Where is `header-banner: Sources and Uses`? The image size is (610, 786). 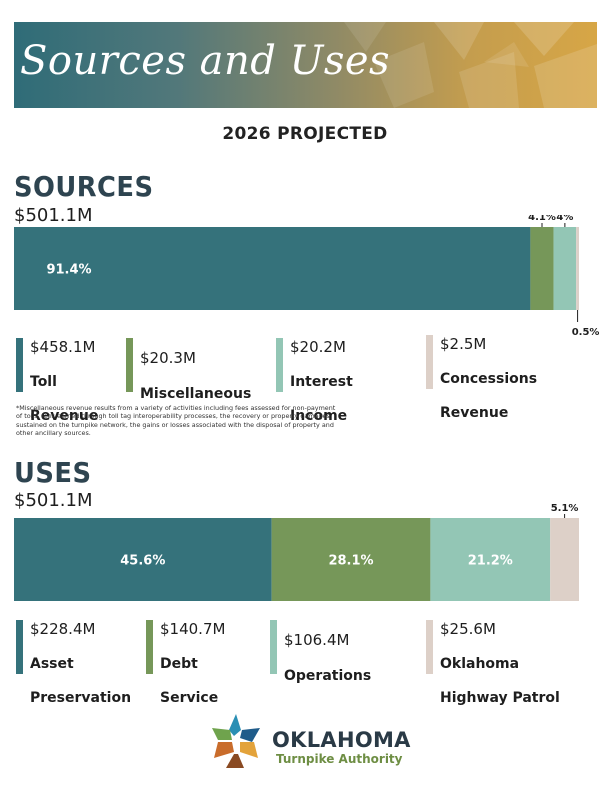 header-banner: Sources and Uses is located at coordinates (305, 65).